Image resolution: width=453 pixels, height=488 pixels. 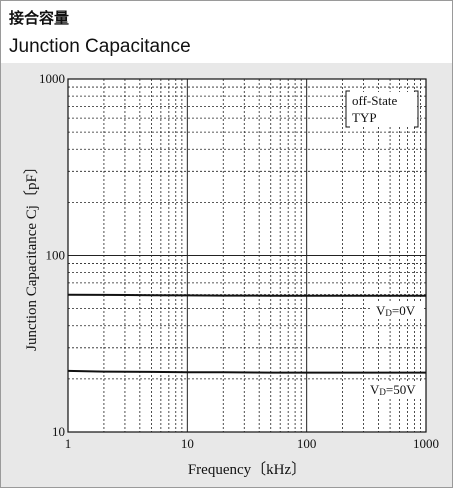 I want to click on legend-line-2: TYP, so click(x=364, y=117).